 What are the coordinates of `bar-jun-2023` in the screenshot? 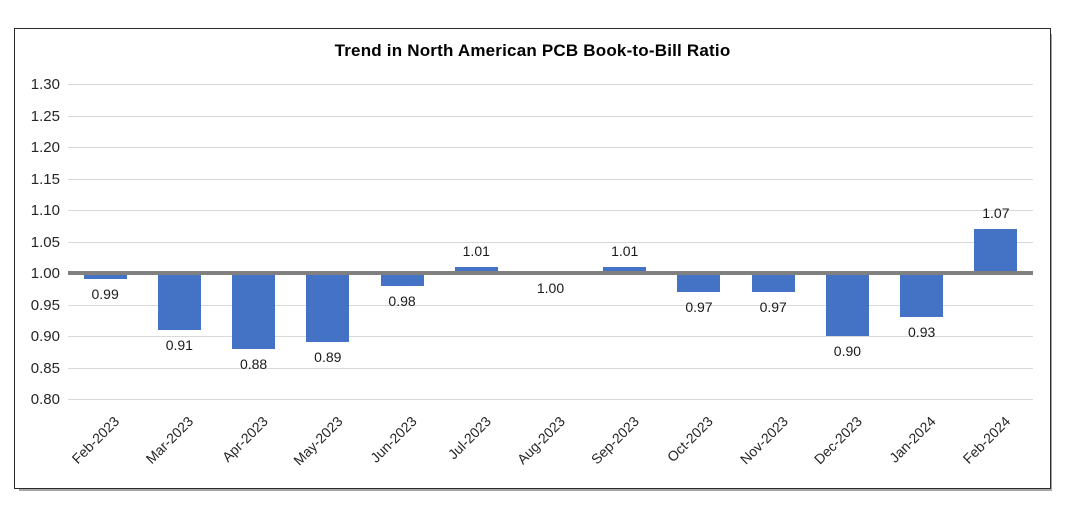 It's located at (402, 279).